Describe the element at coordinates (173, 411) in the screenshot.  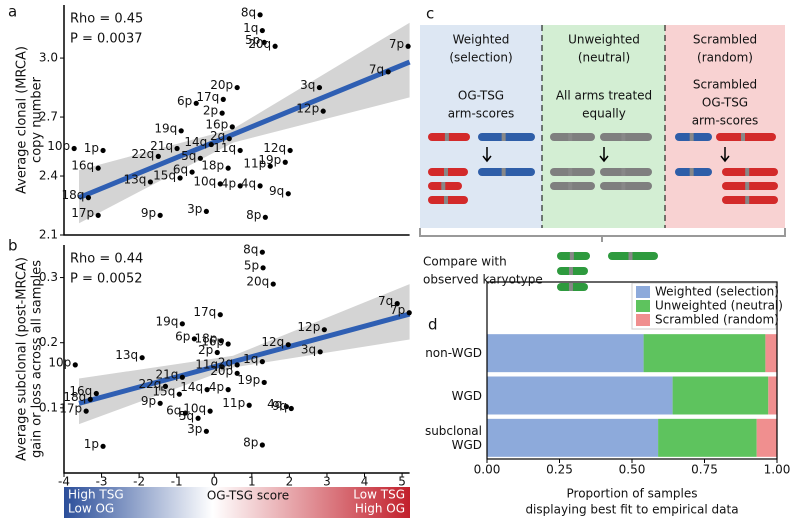
I see `point-label: 6q` at that location.